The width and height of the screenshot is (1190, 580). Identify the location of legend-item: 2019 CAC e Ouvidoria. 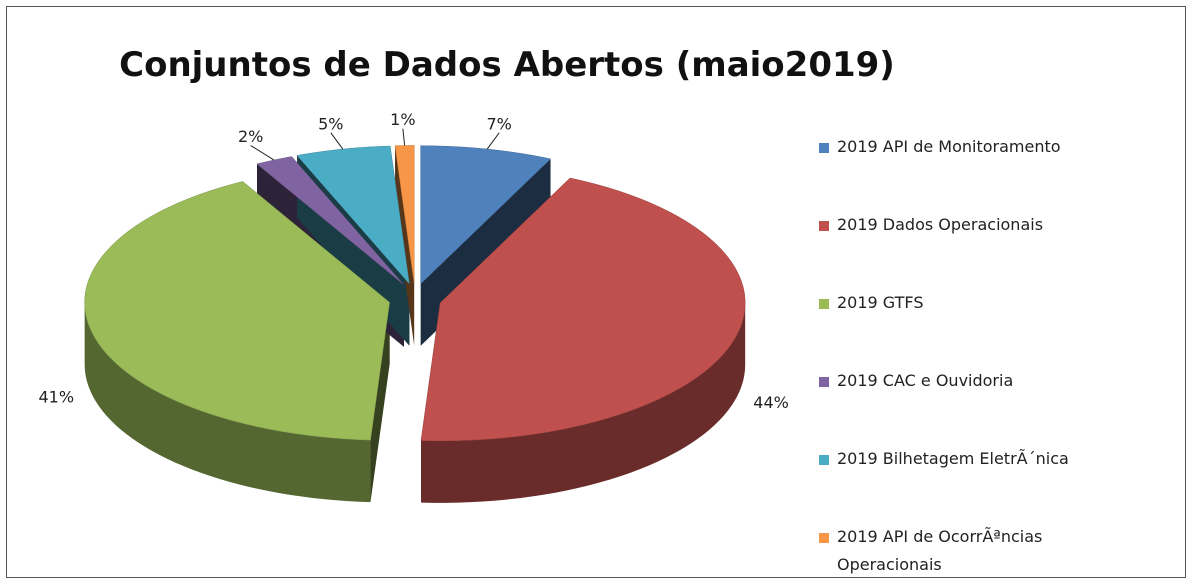
(979, 381).